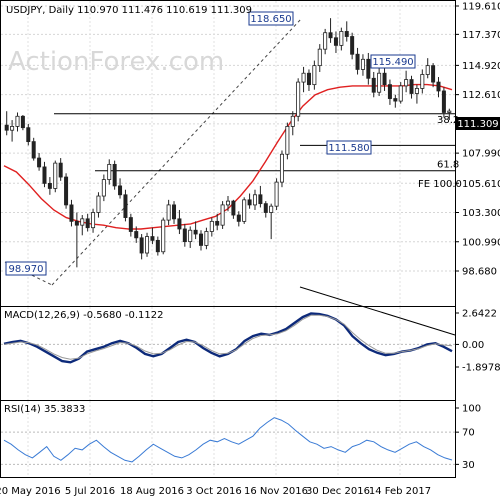 This screenshot has height=504, width=500. I want to click on last-price-badge: 111.309, so click(478, 123).